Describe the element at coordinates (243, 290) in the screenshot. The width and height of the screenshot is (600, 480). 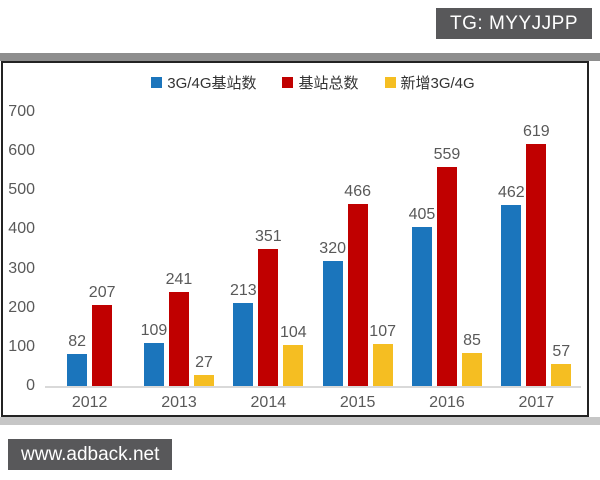
I see `bar-value-label: 213` at that location.